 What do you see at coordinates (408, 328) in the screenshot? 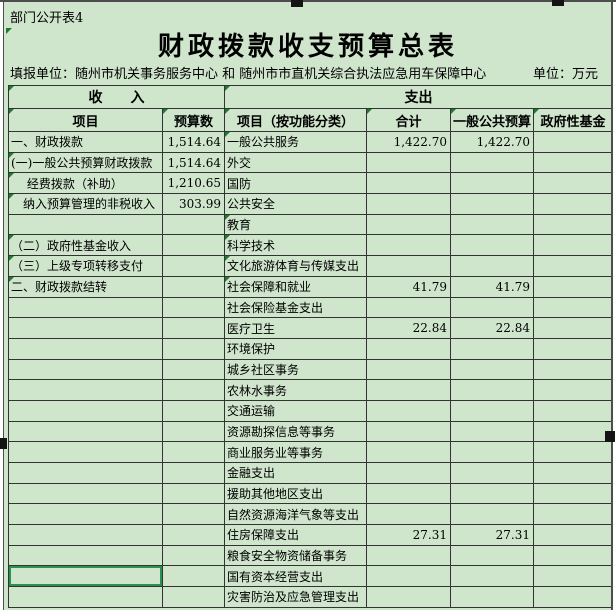
I see `total-value-cell: 22.84` at bounding box center [408, 328].